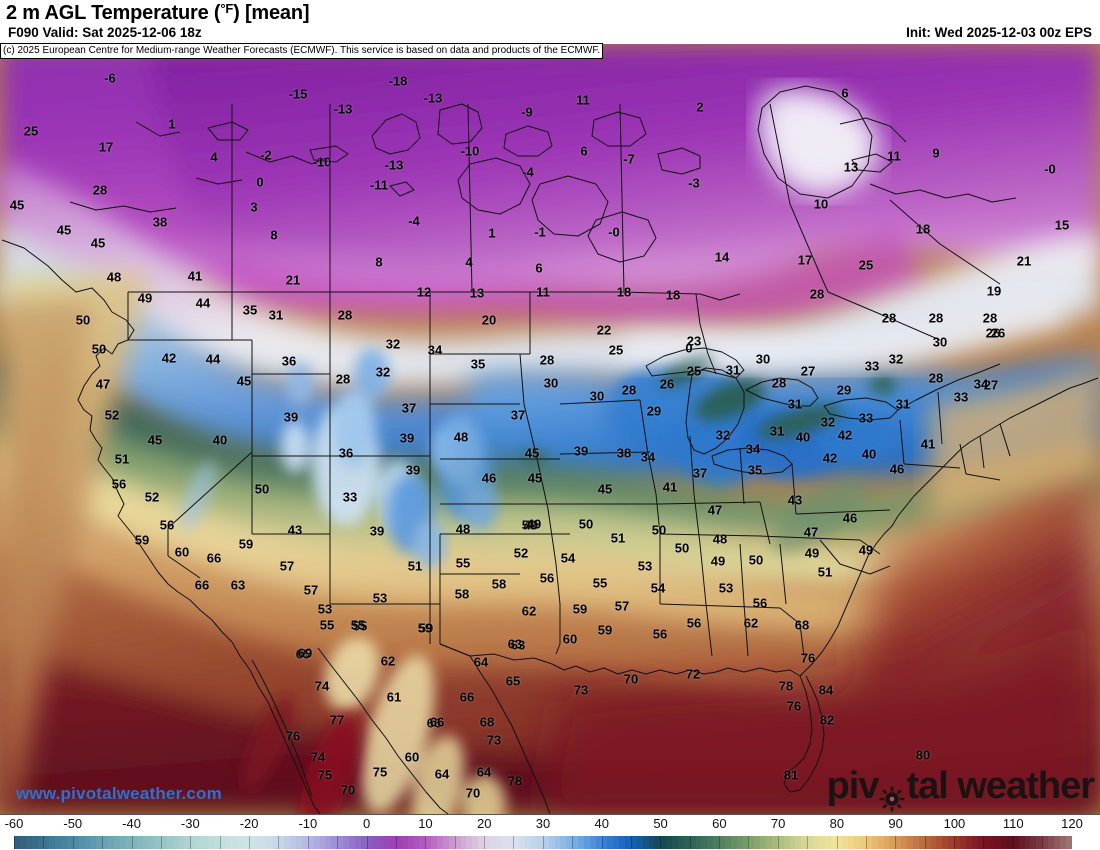  I want to click on temperature-label: 1, so click(492, 233).